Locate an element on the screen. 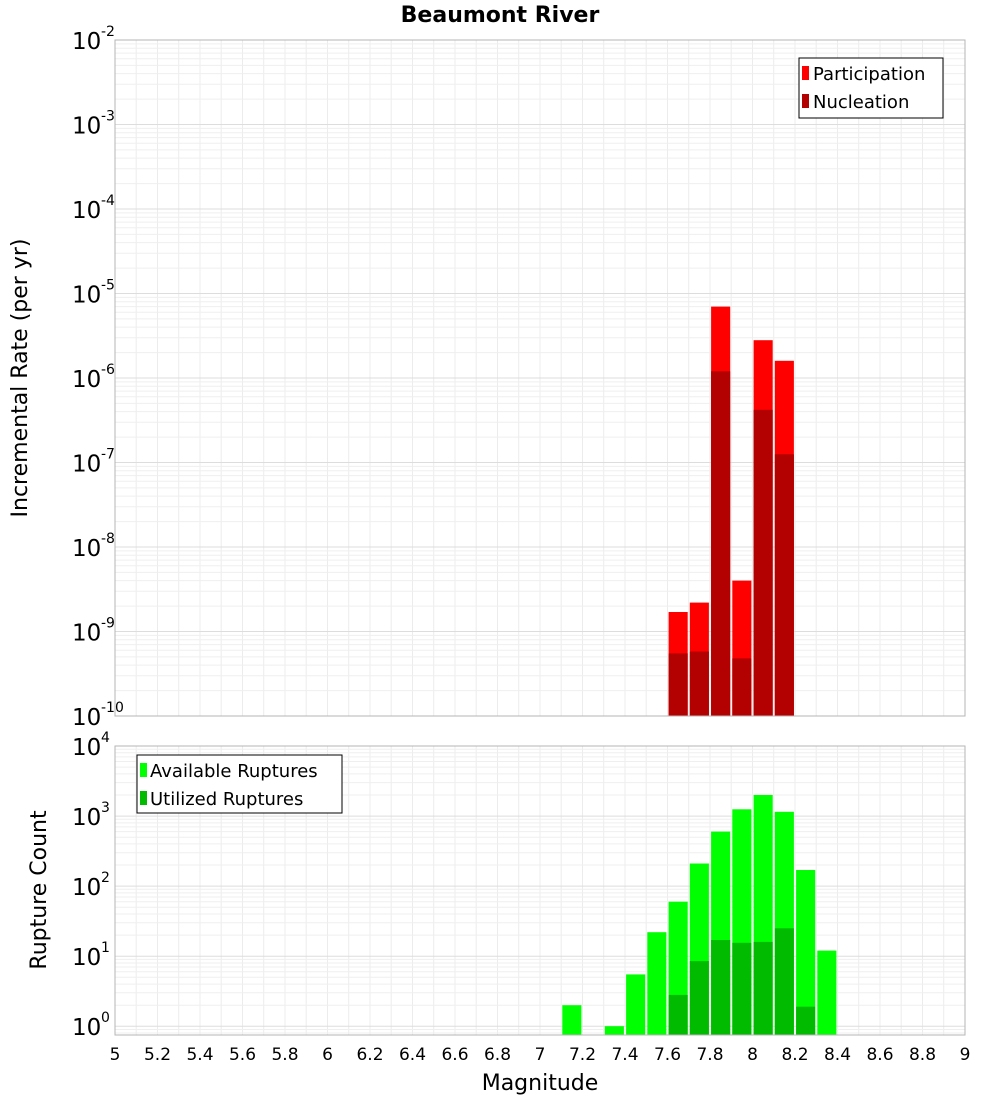 Image resolution: width=1000 pixels, height=1100 pixels. x-tick-label: 8.8 is located at coordinates (922, 1055).